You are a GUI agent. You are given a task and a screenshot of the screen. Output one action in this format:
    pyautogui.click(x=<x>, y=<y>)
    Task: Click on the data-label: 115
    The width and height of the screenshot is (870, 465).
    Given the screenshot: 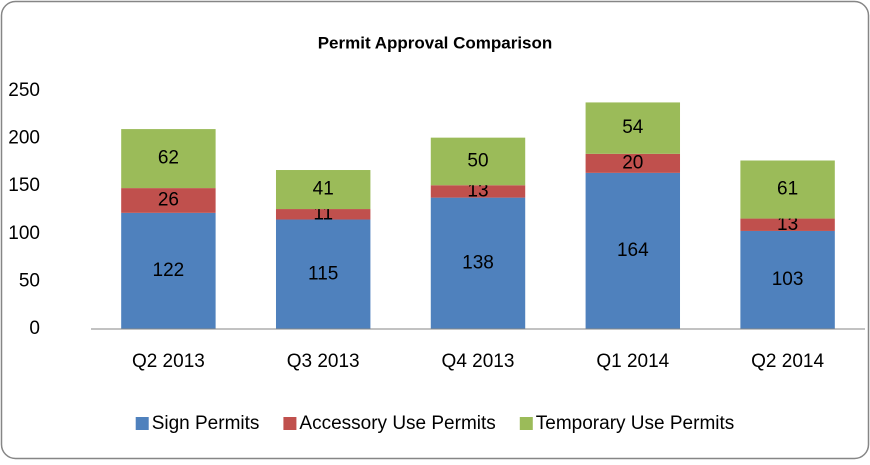 What is the action you would take?
    pyautogui.click(x=323, y=273)
    